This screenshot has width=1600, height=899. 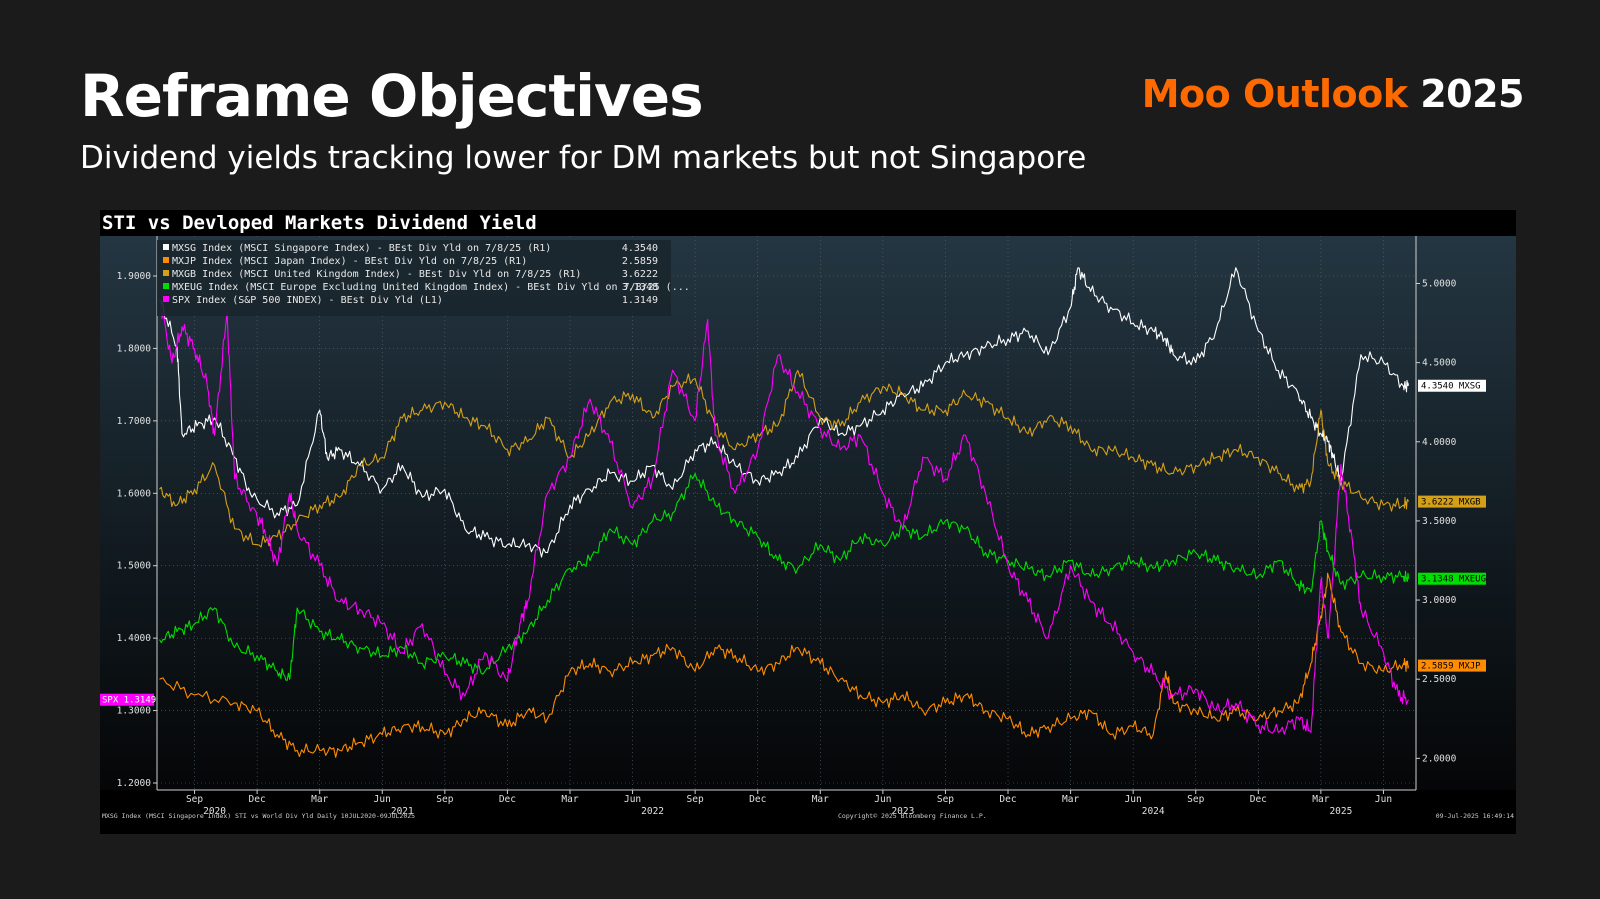 What do you see at coordinates (1439, 758) in the screenshot?
I see `right-tick-label: 2.0000` at bounding box center [1439, 758].